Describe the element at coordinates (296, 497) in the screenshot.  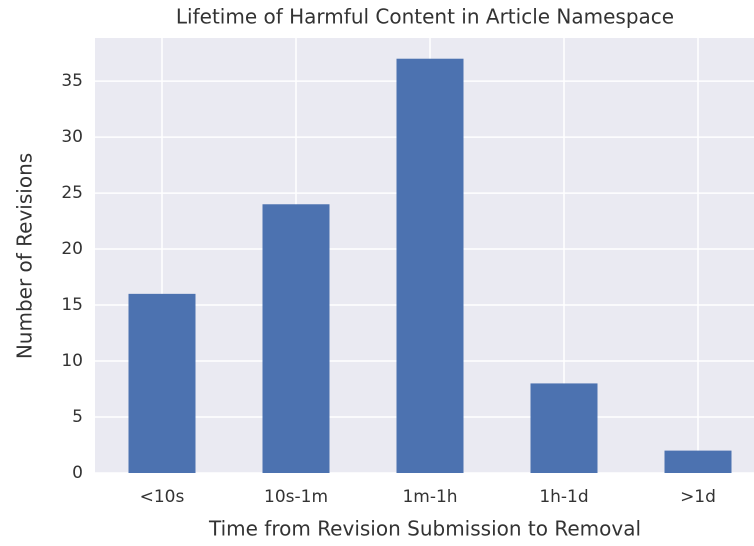
I see `x-tick-label: 10s-1m` at that location.